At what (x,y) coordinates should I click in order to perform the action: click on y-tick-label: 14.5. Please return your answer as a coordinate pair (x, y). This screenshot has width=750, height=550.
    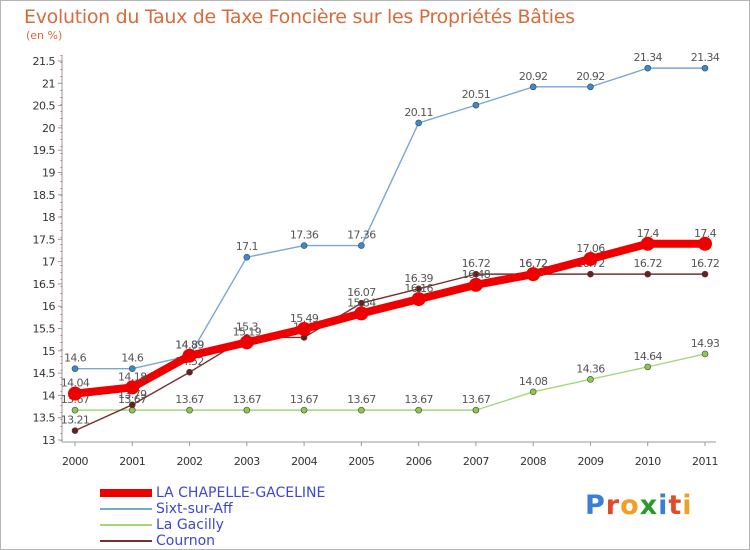
    Looking at the image, I should click on (44, 373).